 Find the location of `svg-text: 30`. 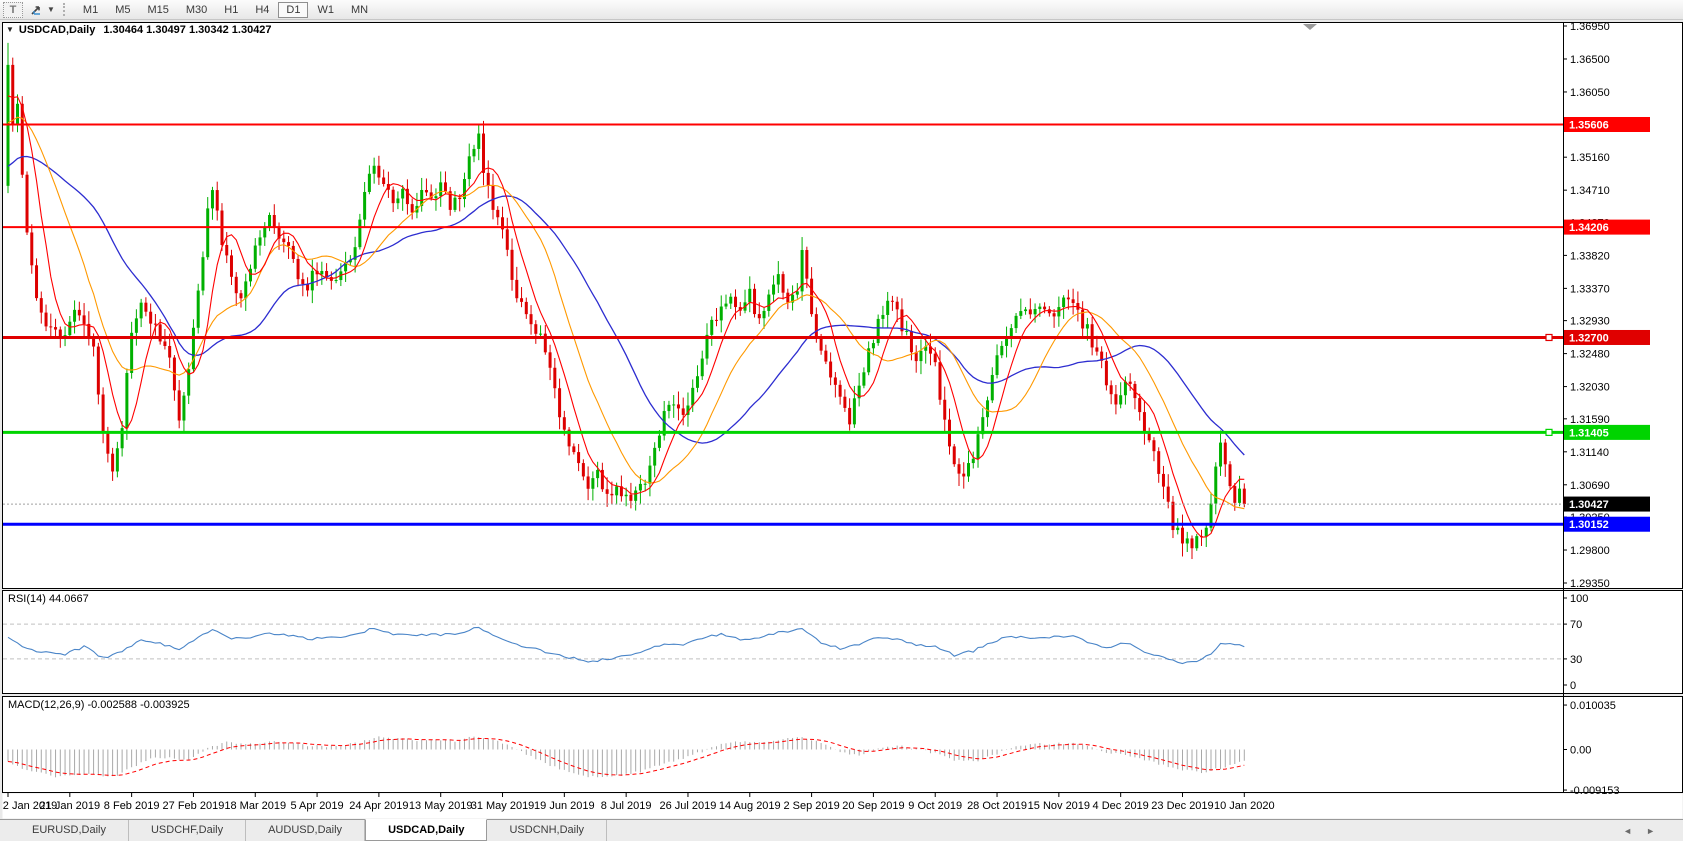

svg-text: 30 is located at coordinates (1576, 660).